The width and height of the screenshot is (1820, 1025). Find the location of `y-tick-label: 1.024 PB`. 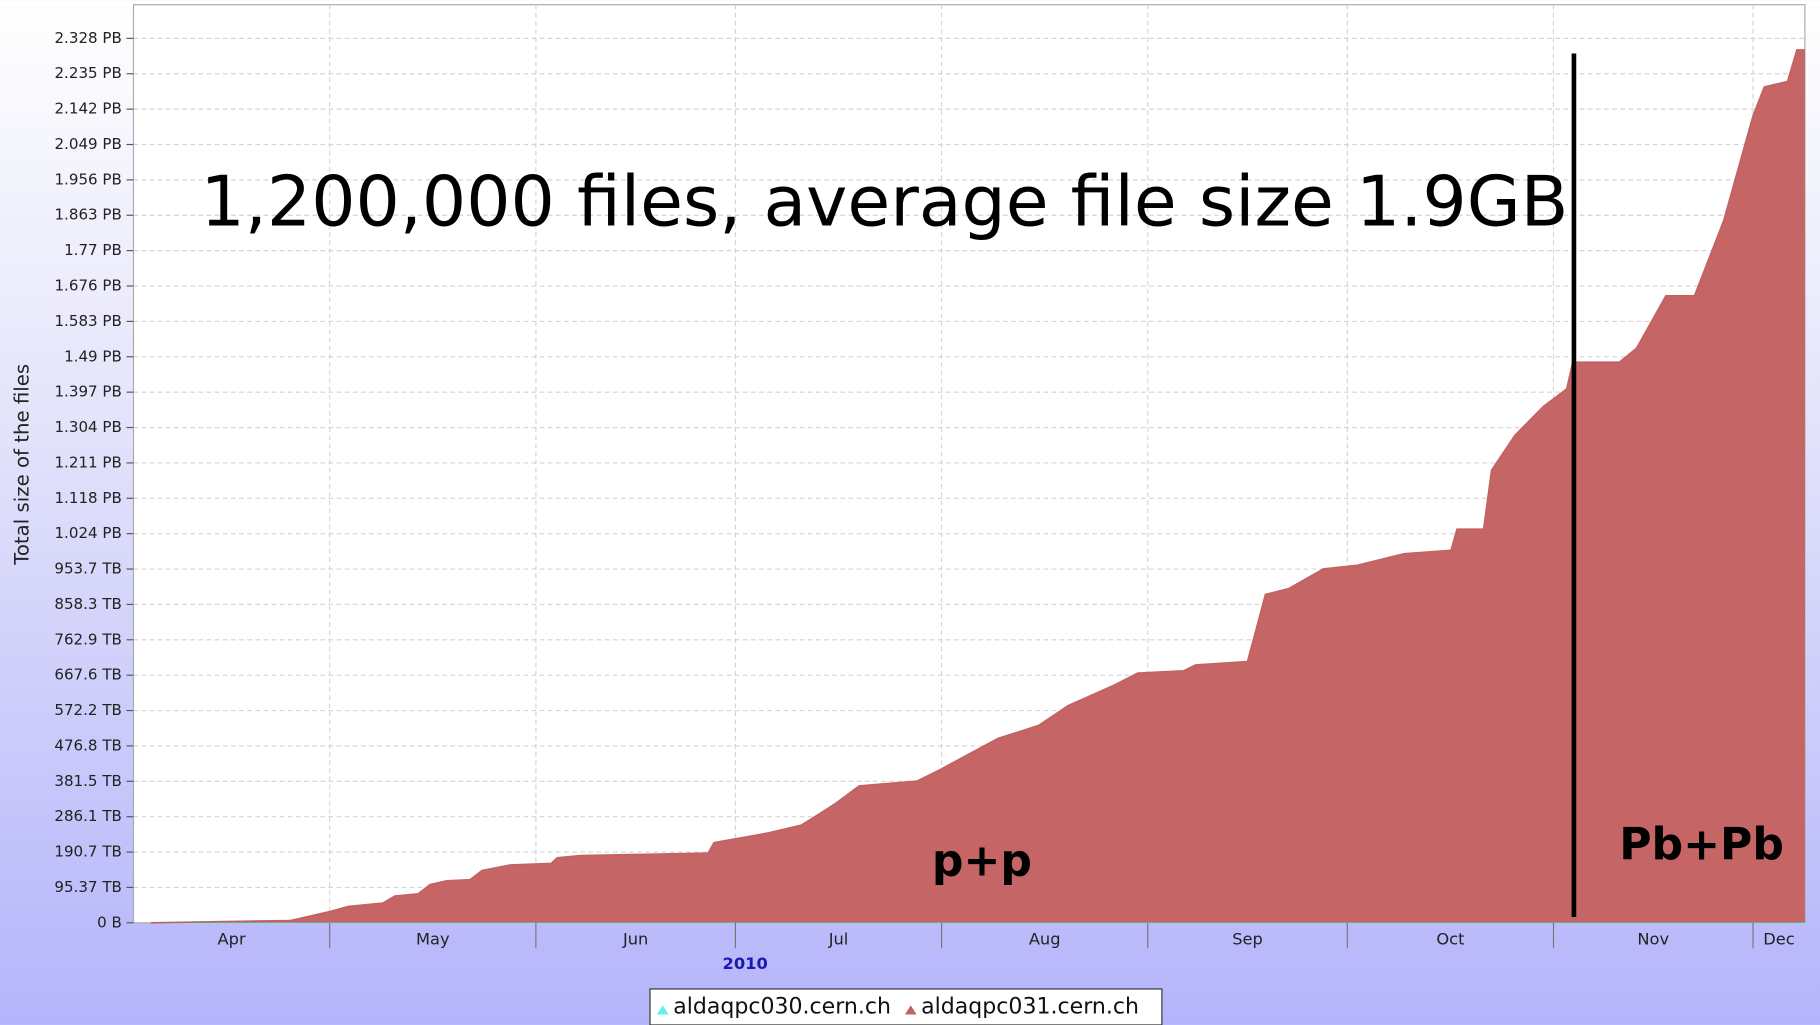

y-tick-label: 1.024 PB is located at coordinates (87, 533).